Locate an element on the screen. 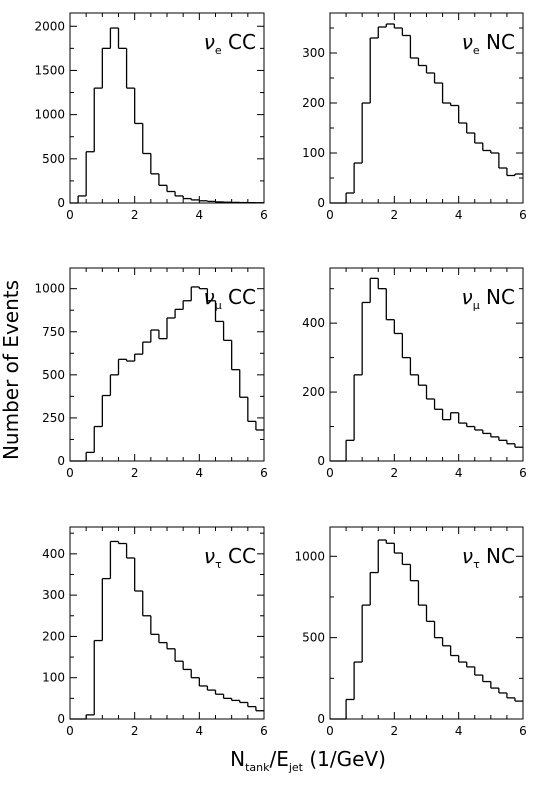 The image size is (540, 788). panel-label: ντ NC is located at coordinates (488, 557).